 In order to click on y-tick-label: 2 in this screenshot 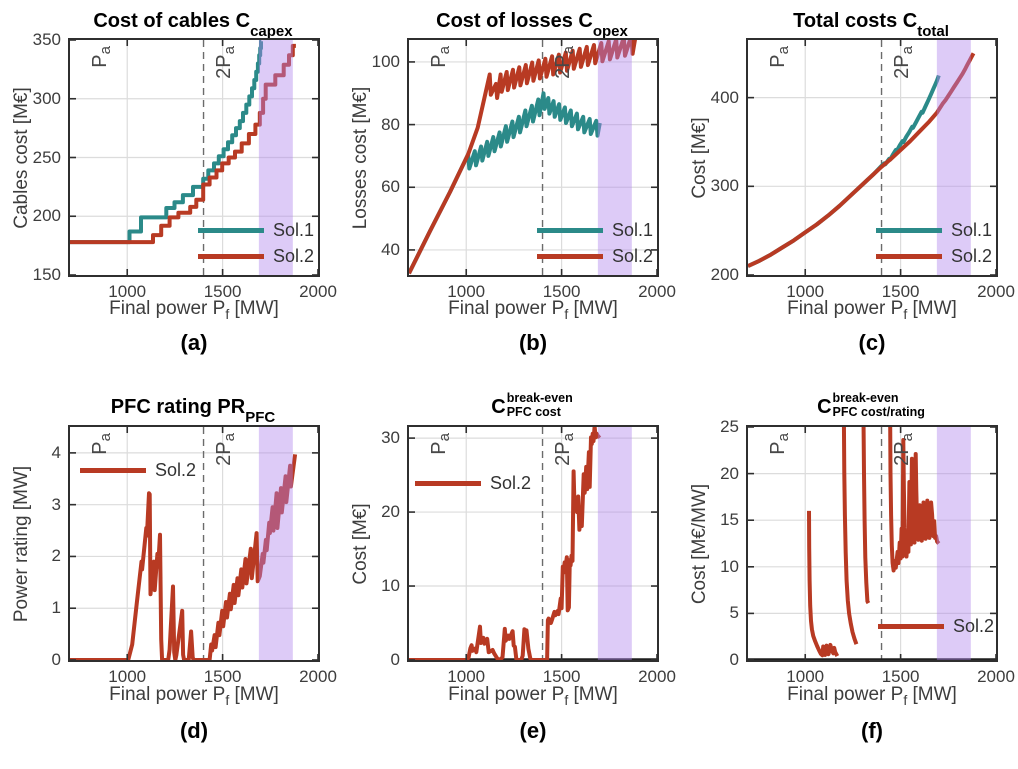, I will do `click(56, 556)`.